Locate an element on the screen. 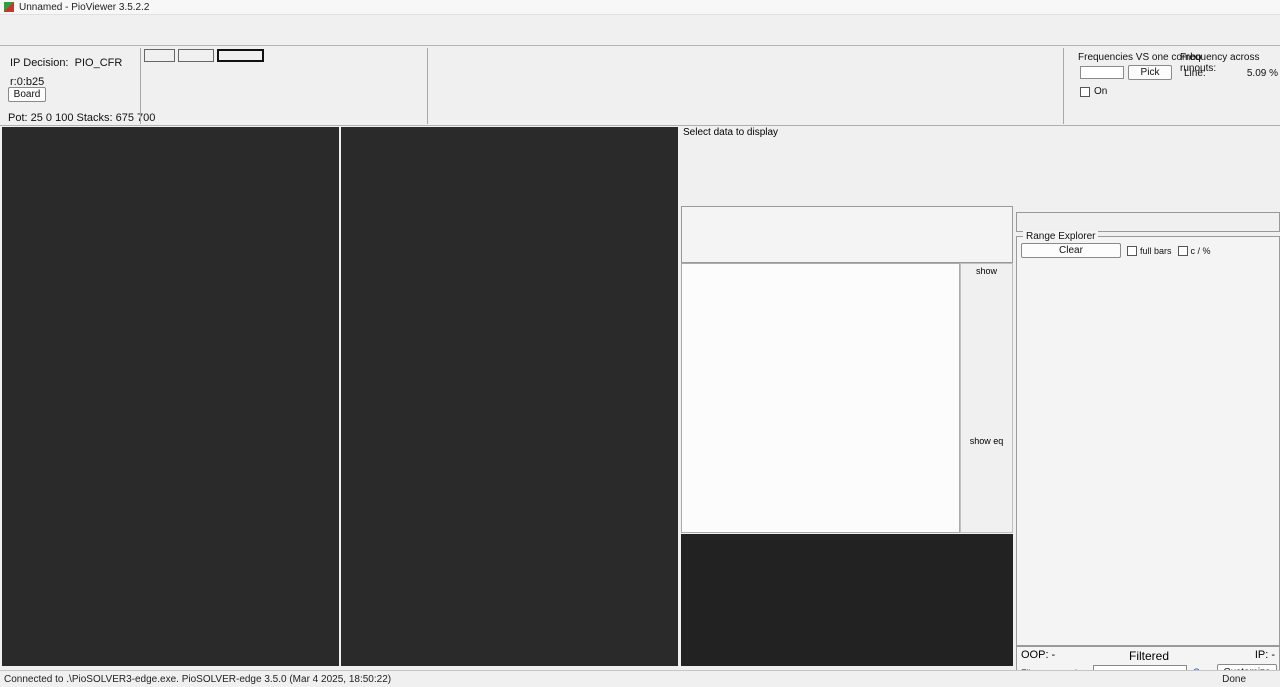 The height and width of the screenshot is (687, 1280). node-id: r:0:b25 is located at coordinates (27, 82).